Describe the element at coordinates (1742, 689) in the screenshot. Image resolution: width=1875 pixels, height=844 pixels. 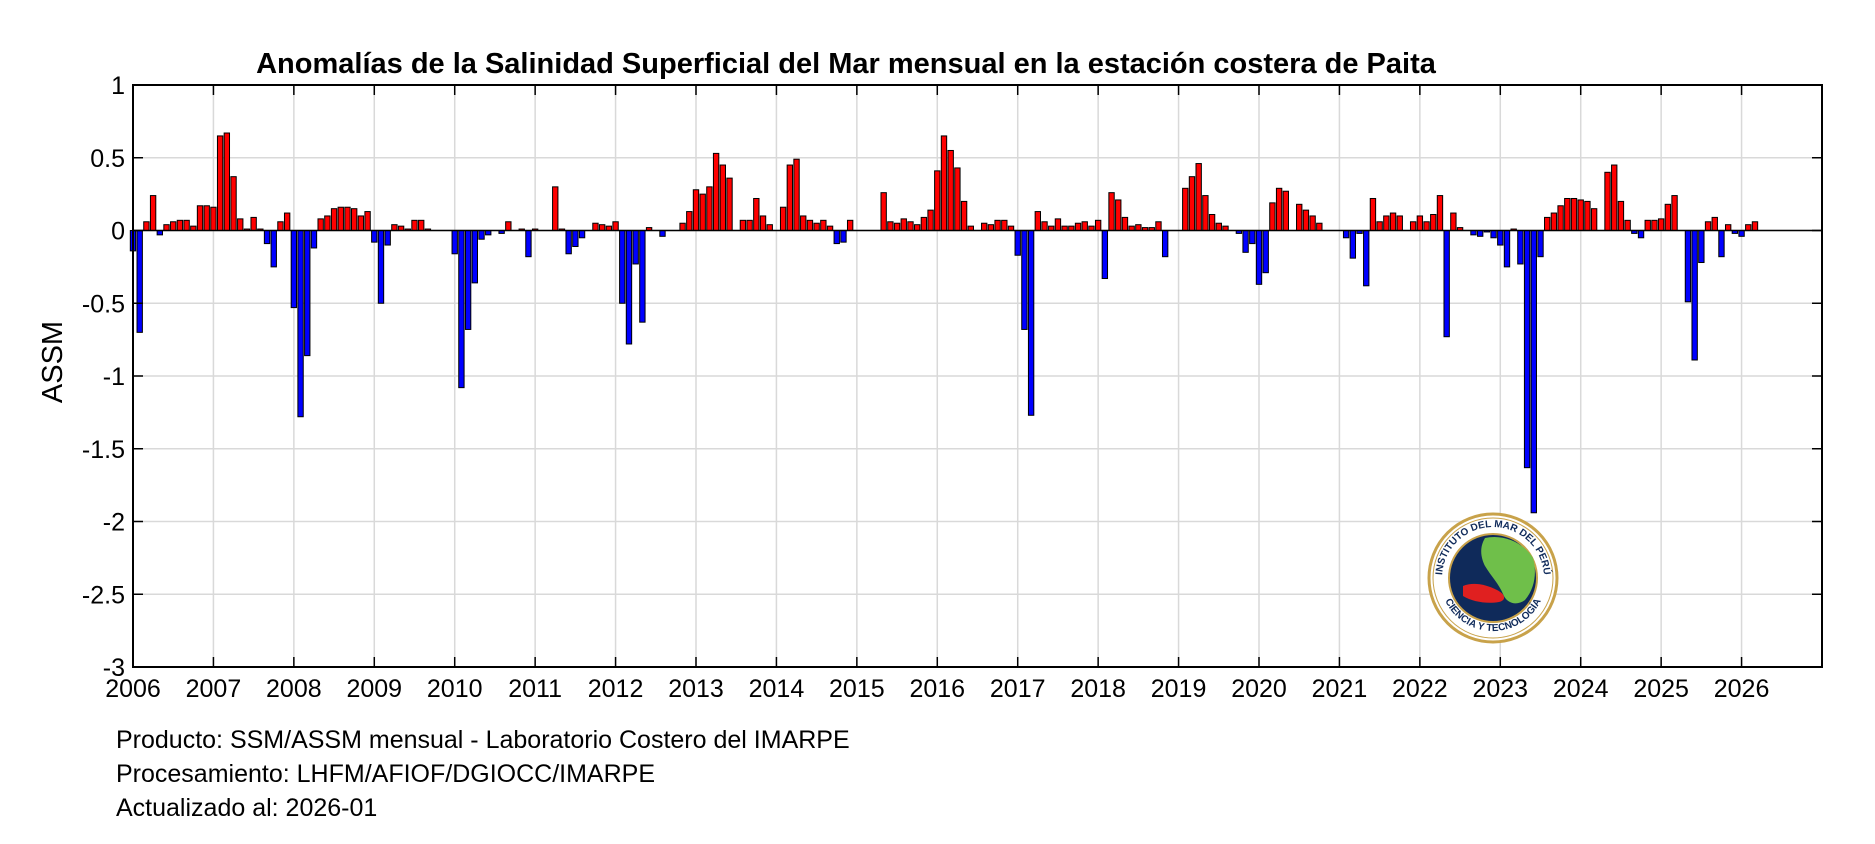
I see `x-tick-label: 2026` at that location.